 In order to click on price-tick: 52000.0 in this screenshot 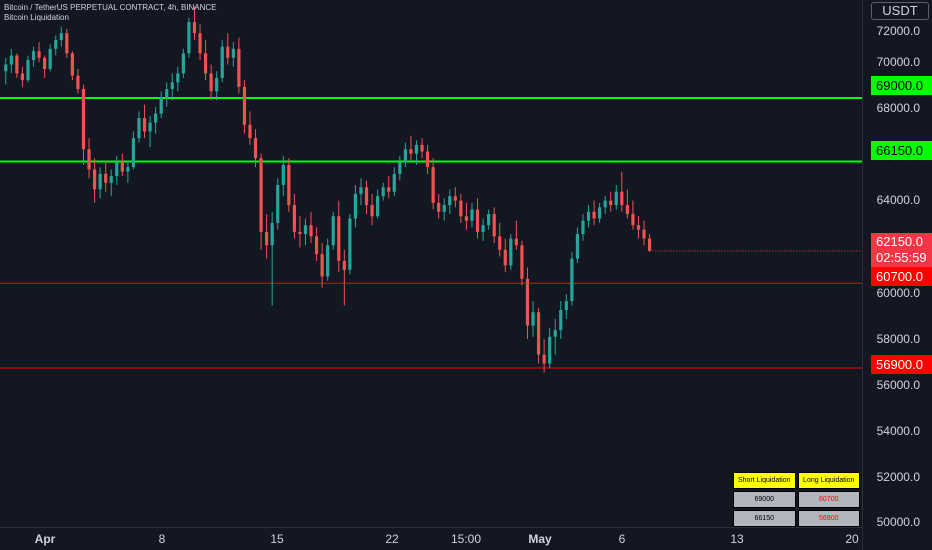, I will do `click(898, 477)`.